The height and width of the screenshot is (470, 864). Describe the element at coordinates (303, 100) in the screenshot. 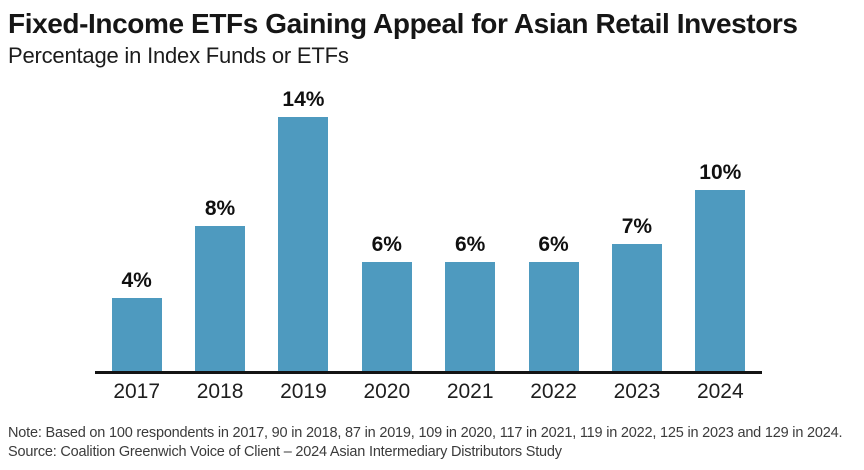

I see `bar-value-label: 14%` at that location.